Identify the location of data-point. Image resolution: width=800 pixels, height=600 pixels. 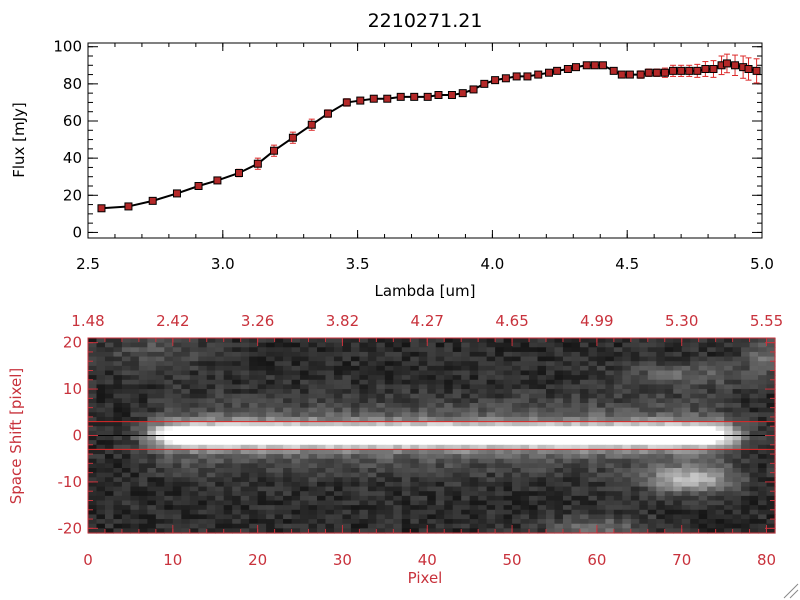
(629, 74).